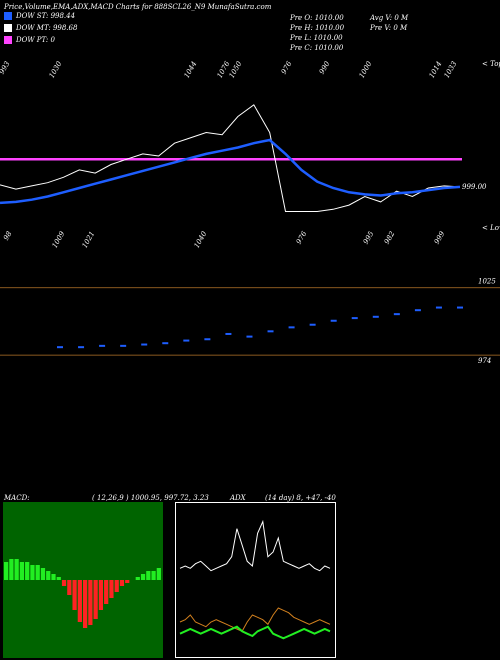 Image resolution: width=500 pixels, height=660 pixels. What do you see at coordinates (390, 238) in the screenshot?
I see `low-label: 982` at bounding box center [390, 238].